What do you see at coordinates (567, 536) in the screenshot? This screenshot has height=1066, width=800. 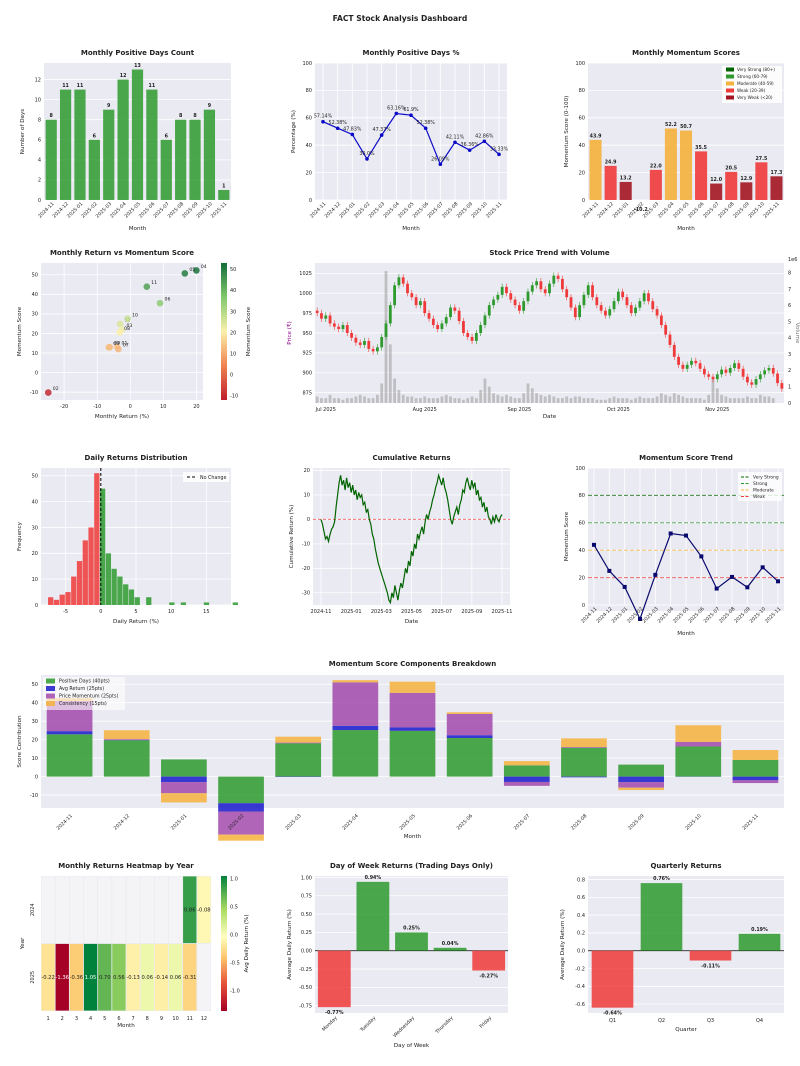 I see `momtrend-ylabel: Momentum Score` at bounding box center [567, 536].